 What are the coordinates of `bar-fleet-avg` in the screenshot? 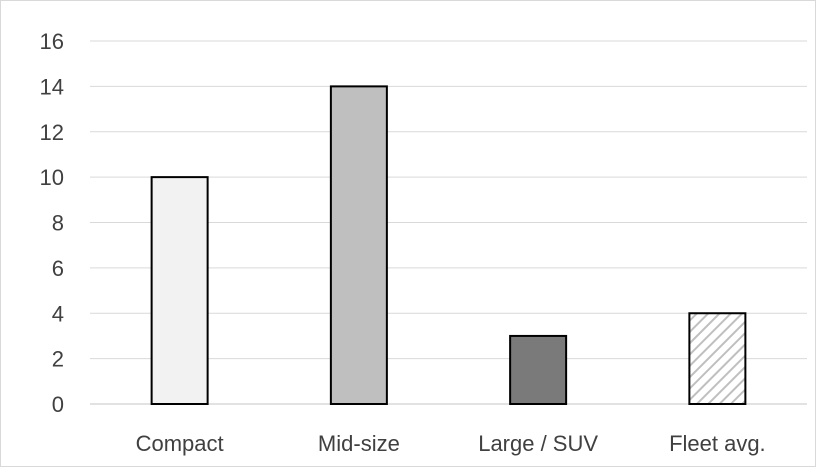 It's located at (717, 358).